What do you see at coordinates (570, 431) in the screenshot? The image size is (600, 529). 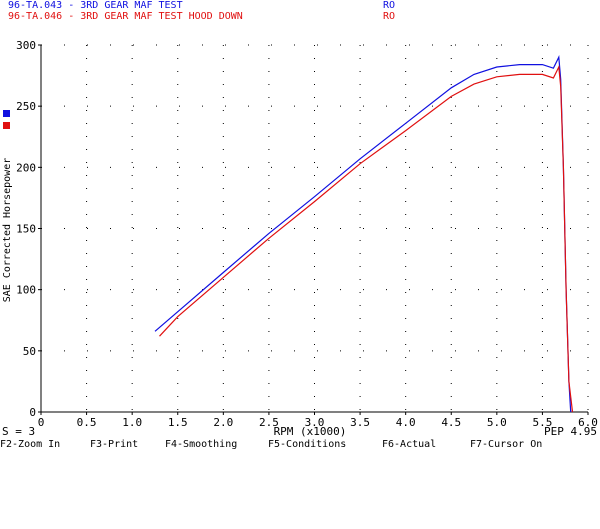 I see `pep-status: PEP 4.95` at bounding box center [570, 431].